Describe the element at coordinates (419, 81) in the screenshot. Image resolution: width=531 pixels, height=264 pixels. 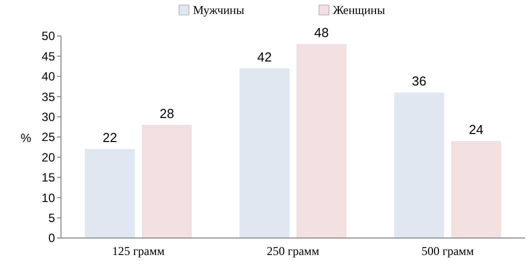
I see `data-label: 36` at that location.